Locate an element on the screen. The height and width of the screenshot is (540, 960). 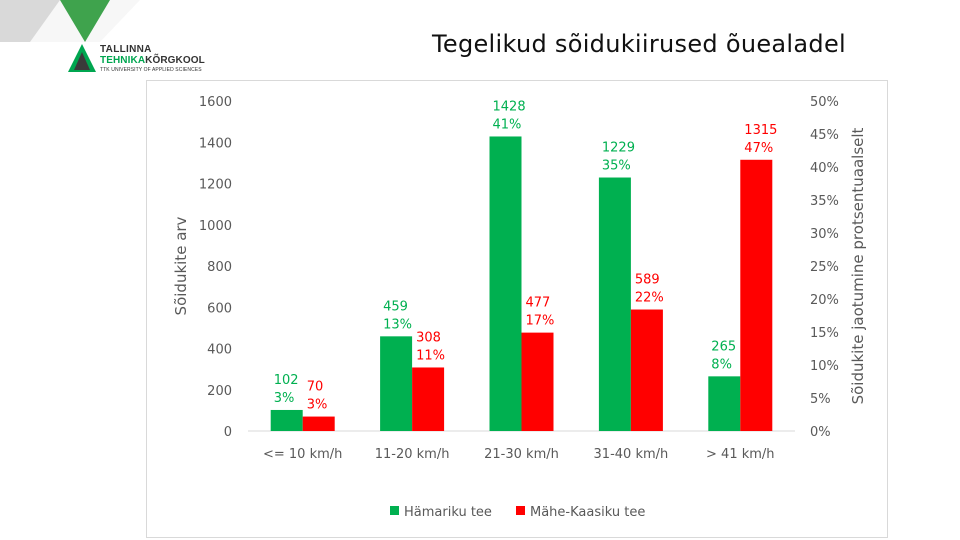
y-right-tick-label: 40% is located at coordinates (824, 168).